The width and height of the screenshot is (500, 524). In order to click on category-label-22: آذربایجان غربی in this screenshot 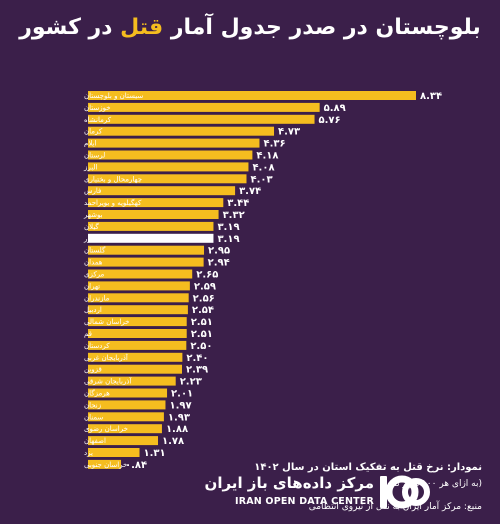, I will do `click(106, 357)`.